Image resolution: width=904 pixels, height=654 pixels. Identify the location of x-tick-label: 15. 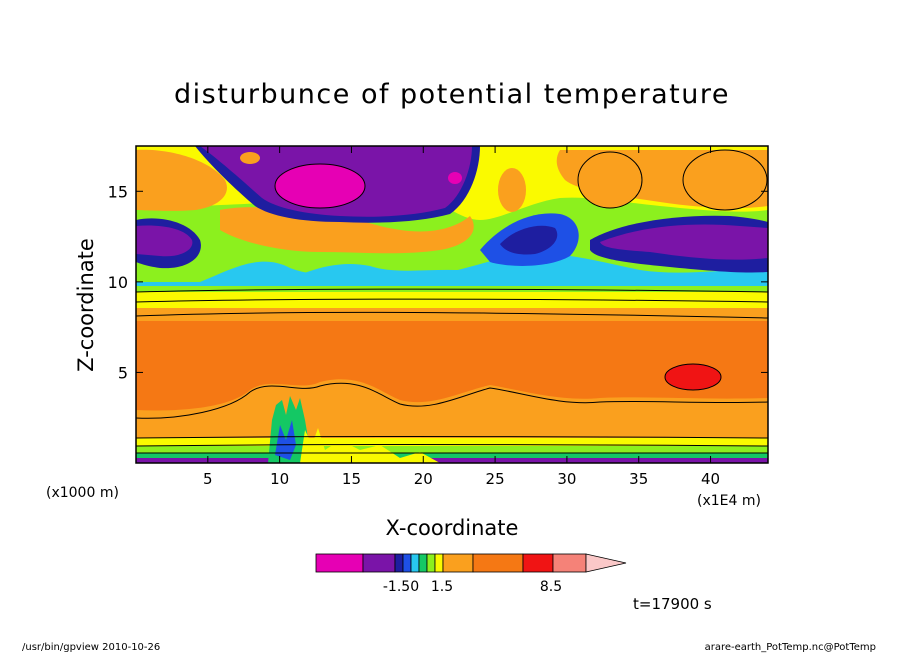
(351, 479).